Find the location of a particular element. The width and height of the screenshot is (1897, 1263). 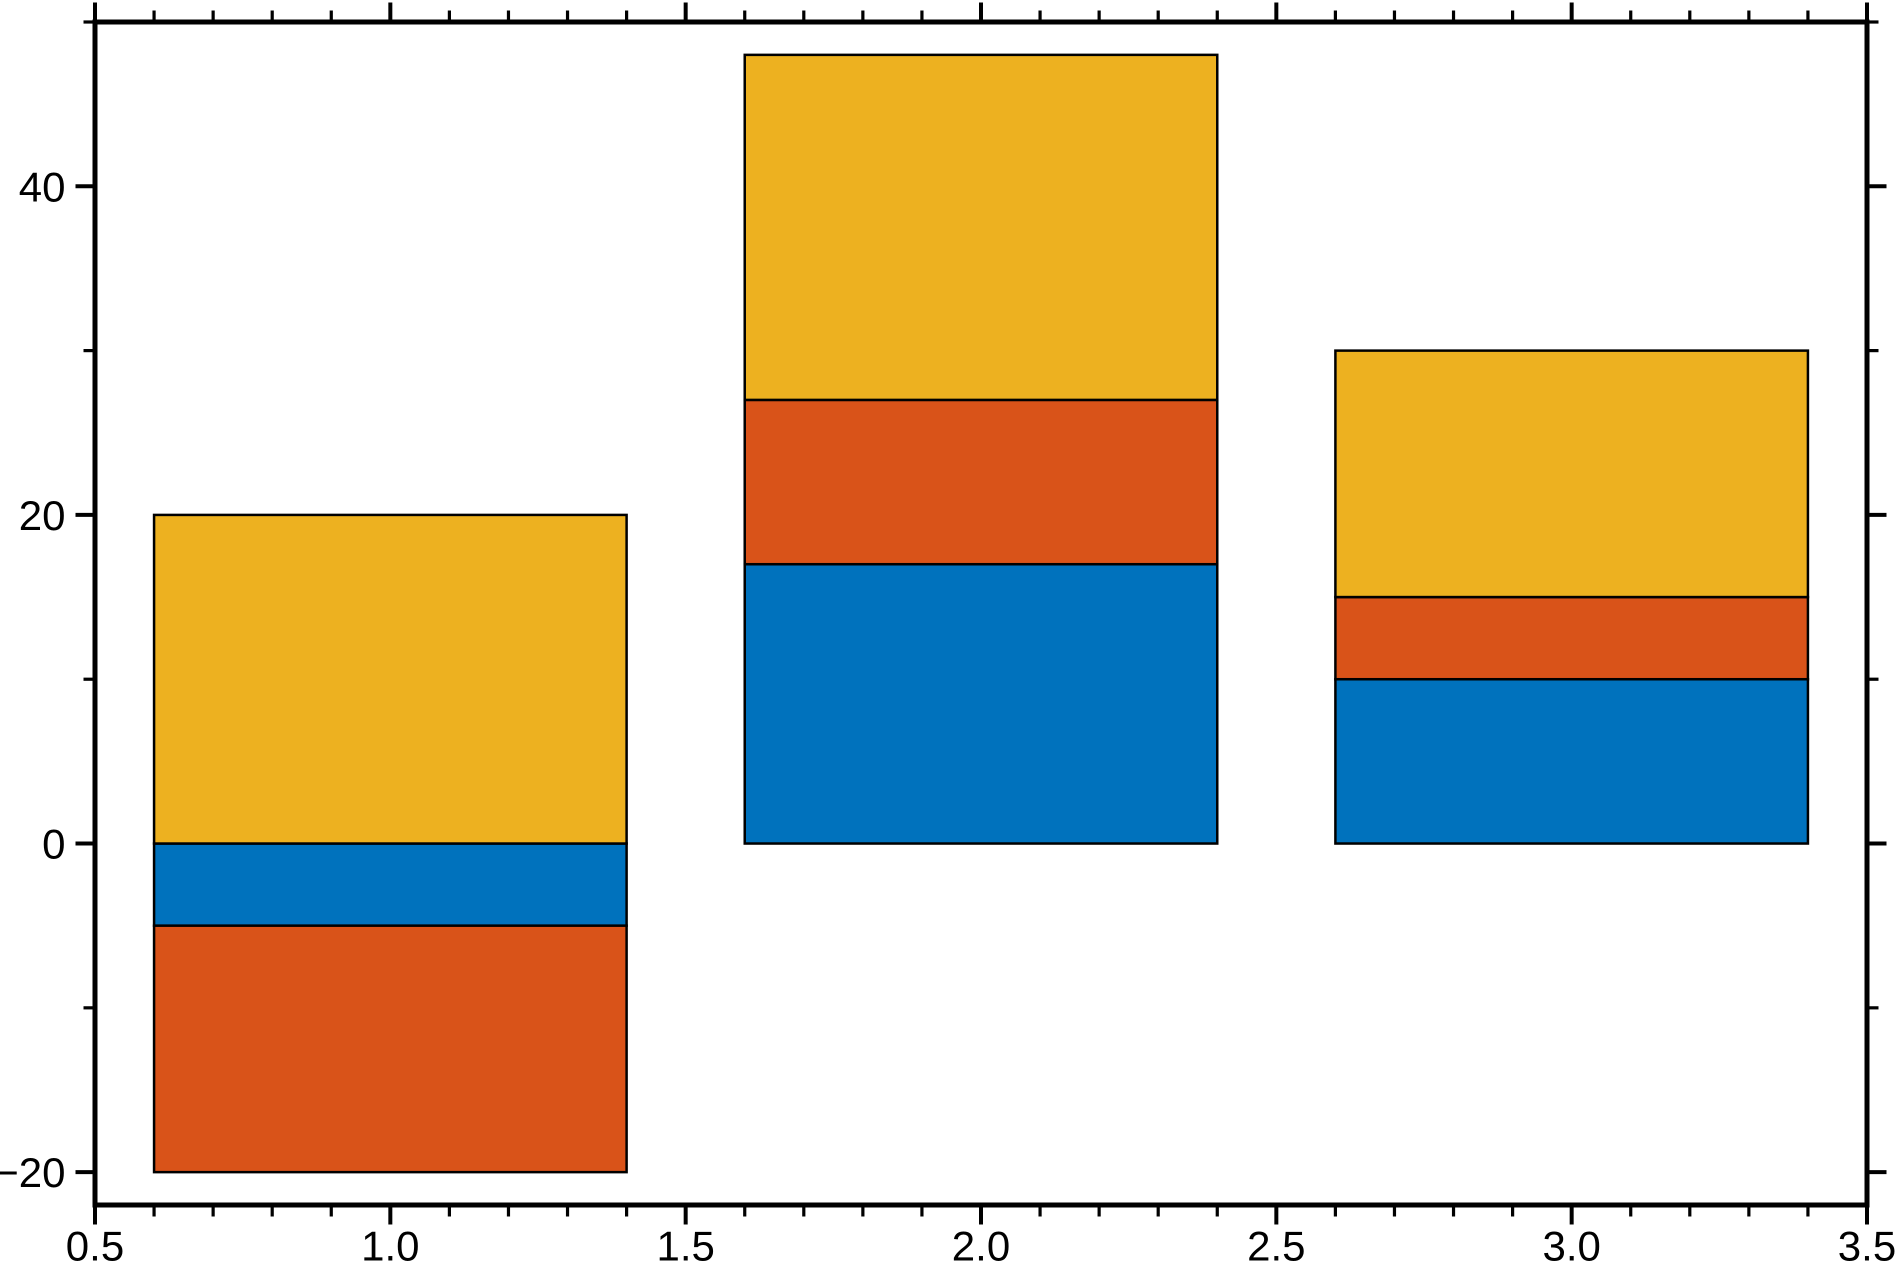

x-tick-label: 1.0 is located at coordinates (390, 1243).